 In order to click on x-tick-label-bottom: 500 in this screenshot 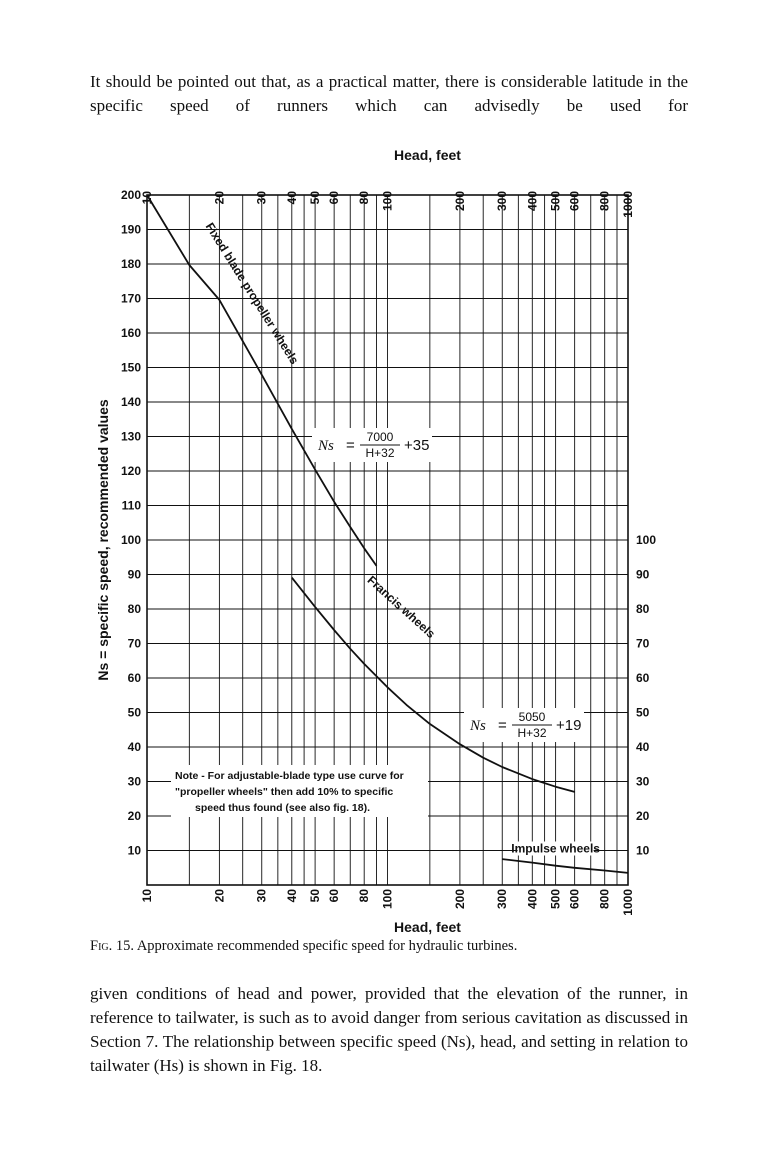, I will do `click(556, 899)`.